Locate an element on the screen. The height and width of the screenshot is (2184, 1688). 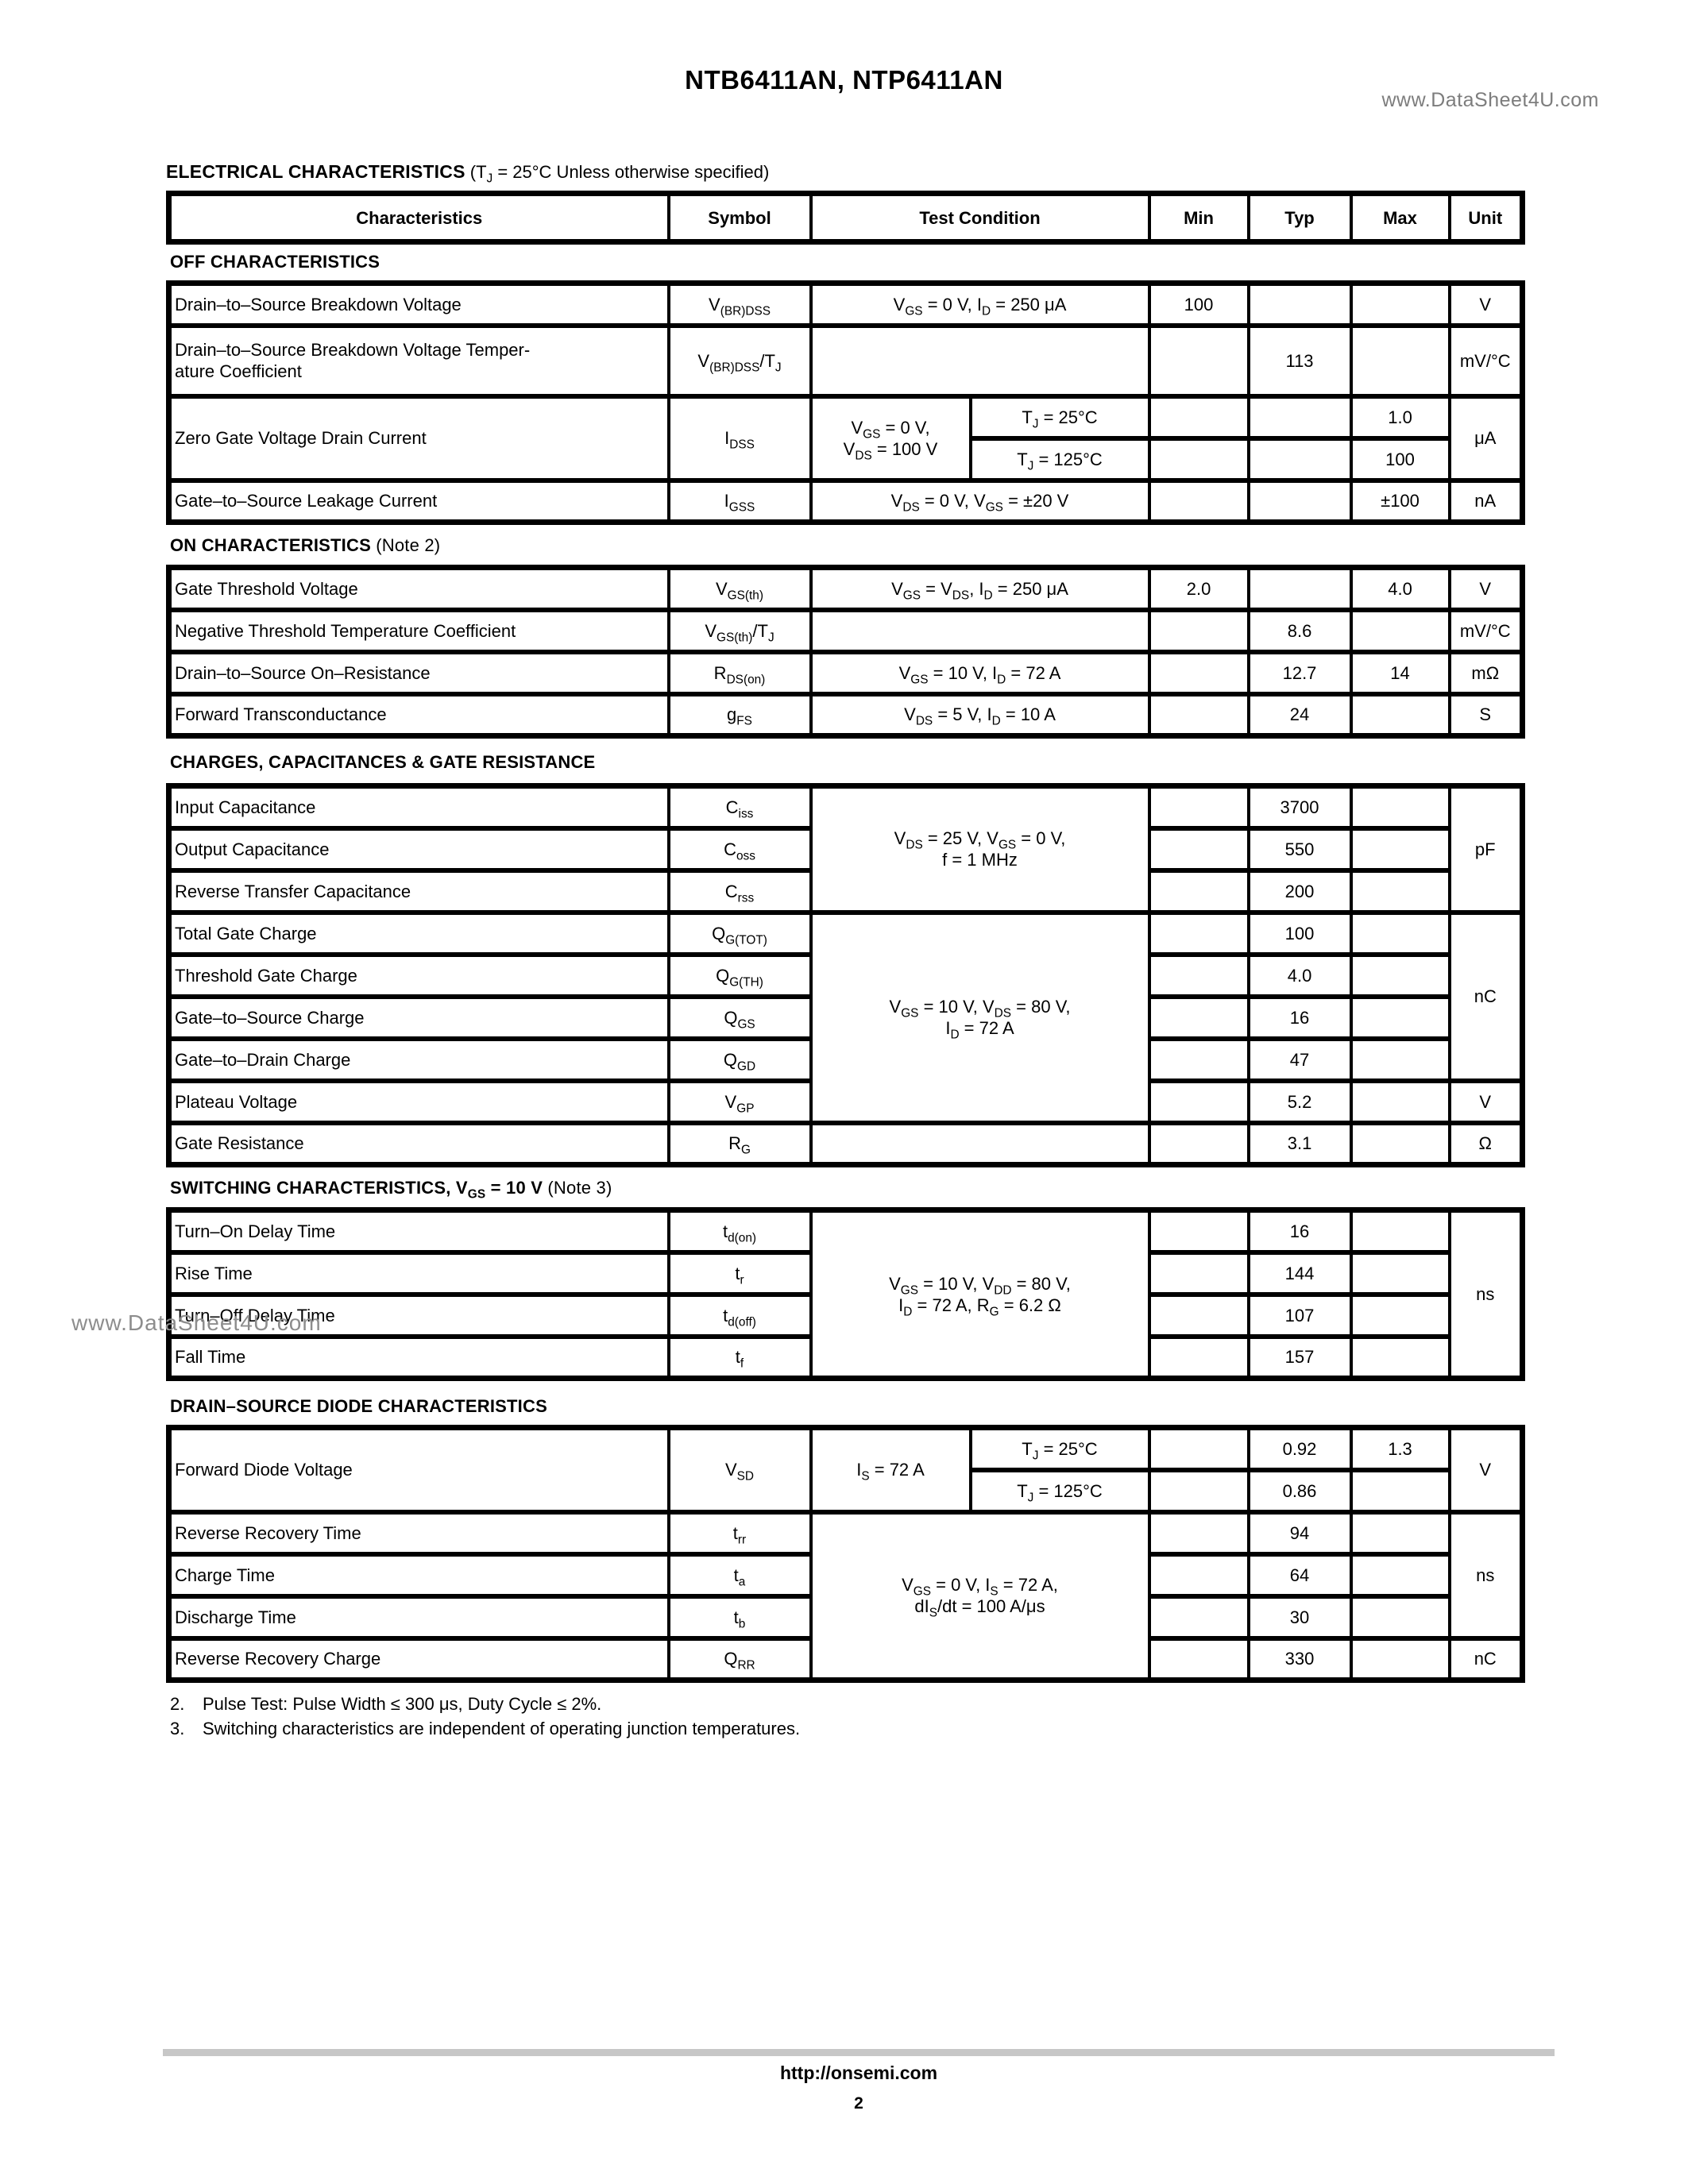
cell-characteristic: Turn–Off Delay Time is located at coordinates (419, 1315).